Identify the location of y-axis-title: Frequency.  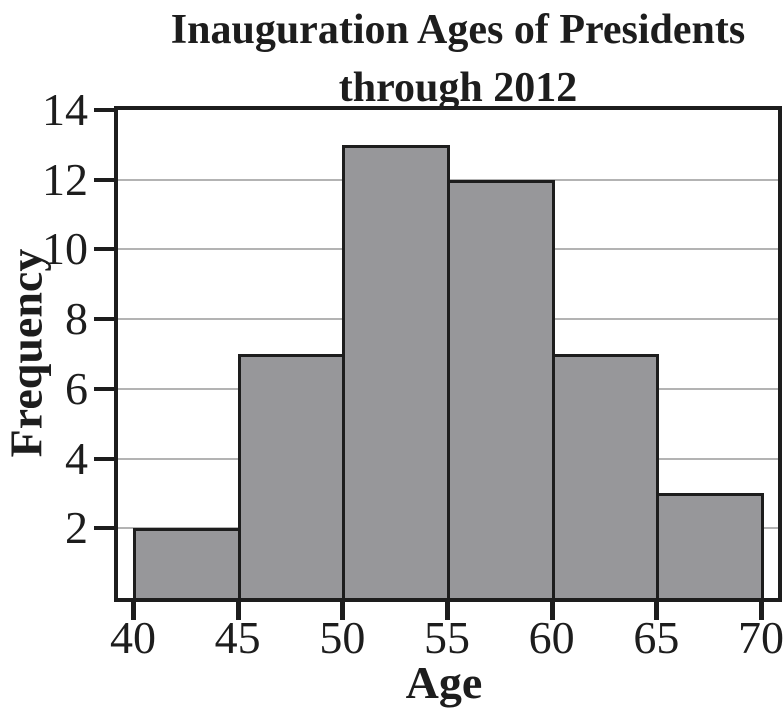
(26, 353).